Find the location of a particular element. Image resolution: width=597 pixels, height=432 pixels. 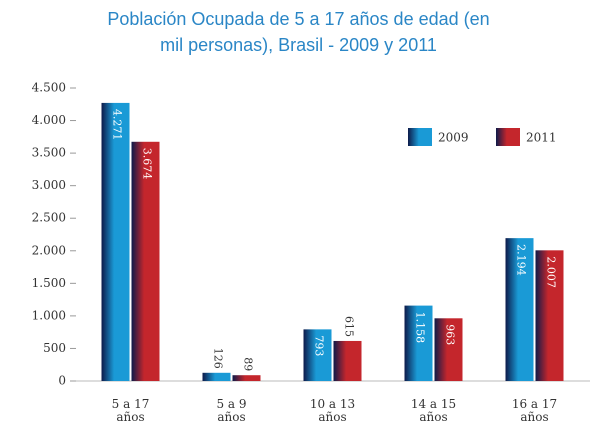

value-label: 793 is located at coordinates (319, 345).